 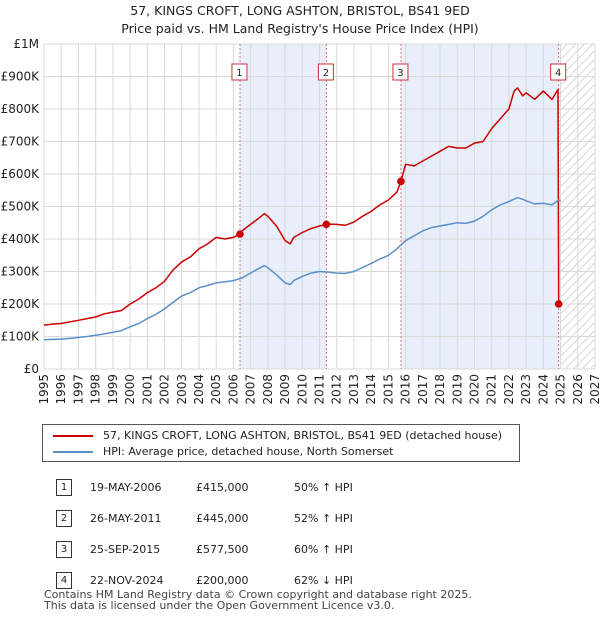 I want to click on table-row: 4 22-NOV-2024 £200,000 62% ↓ HPI, so click(x=195, y=580).